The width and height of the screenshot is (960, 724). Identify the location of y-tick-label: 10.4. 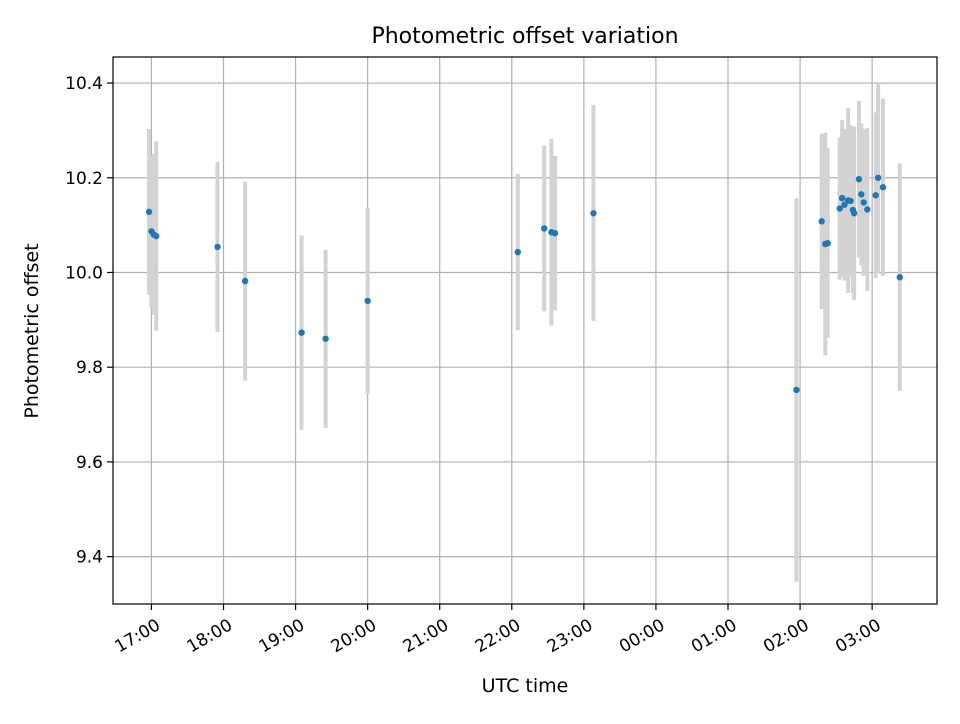
(84, 84).